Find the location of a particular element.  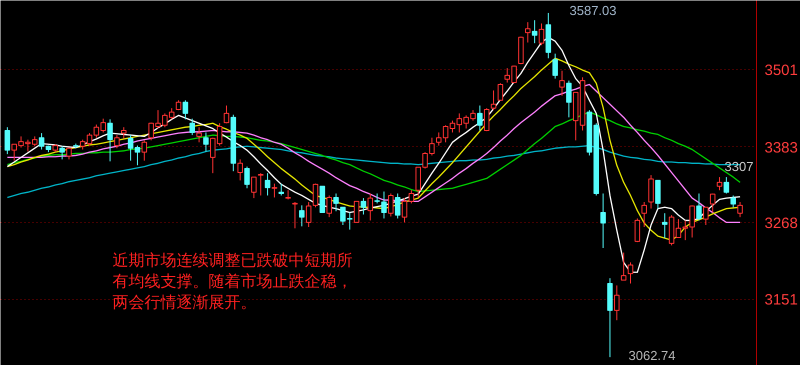

annotation: 3062.74 is located at coordinates (652, 355).